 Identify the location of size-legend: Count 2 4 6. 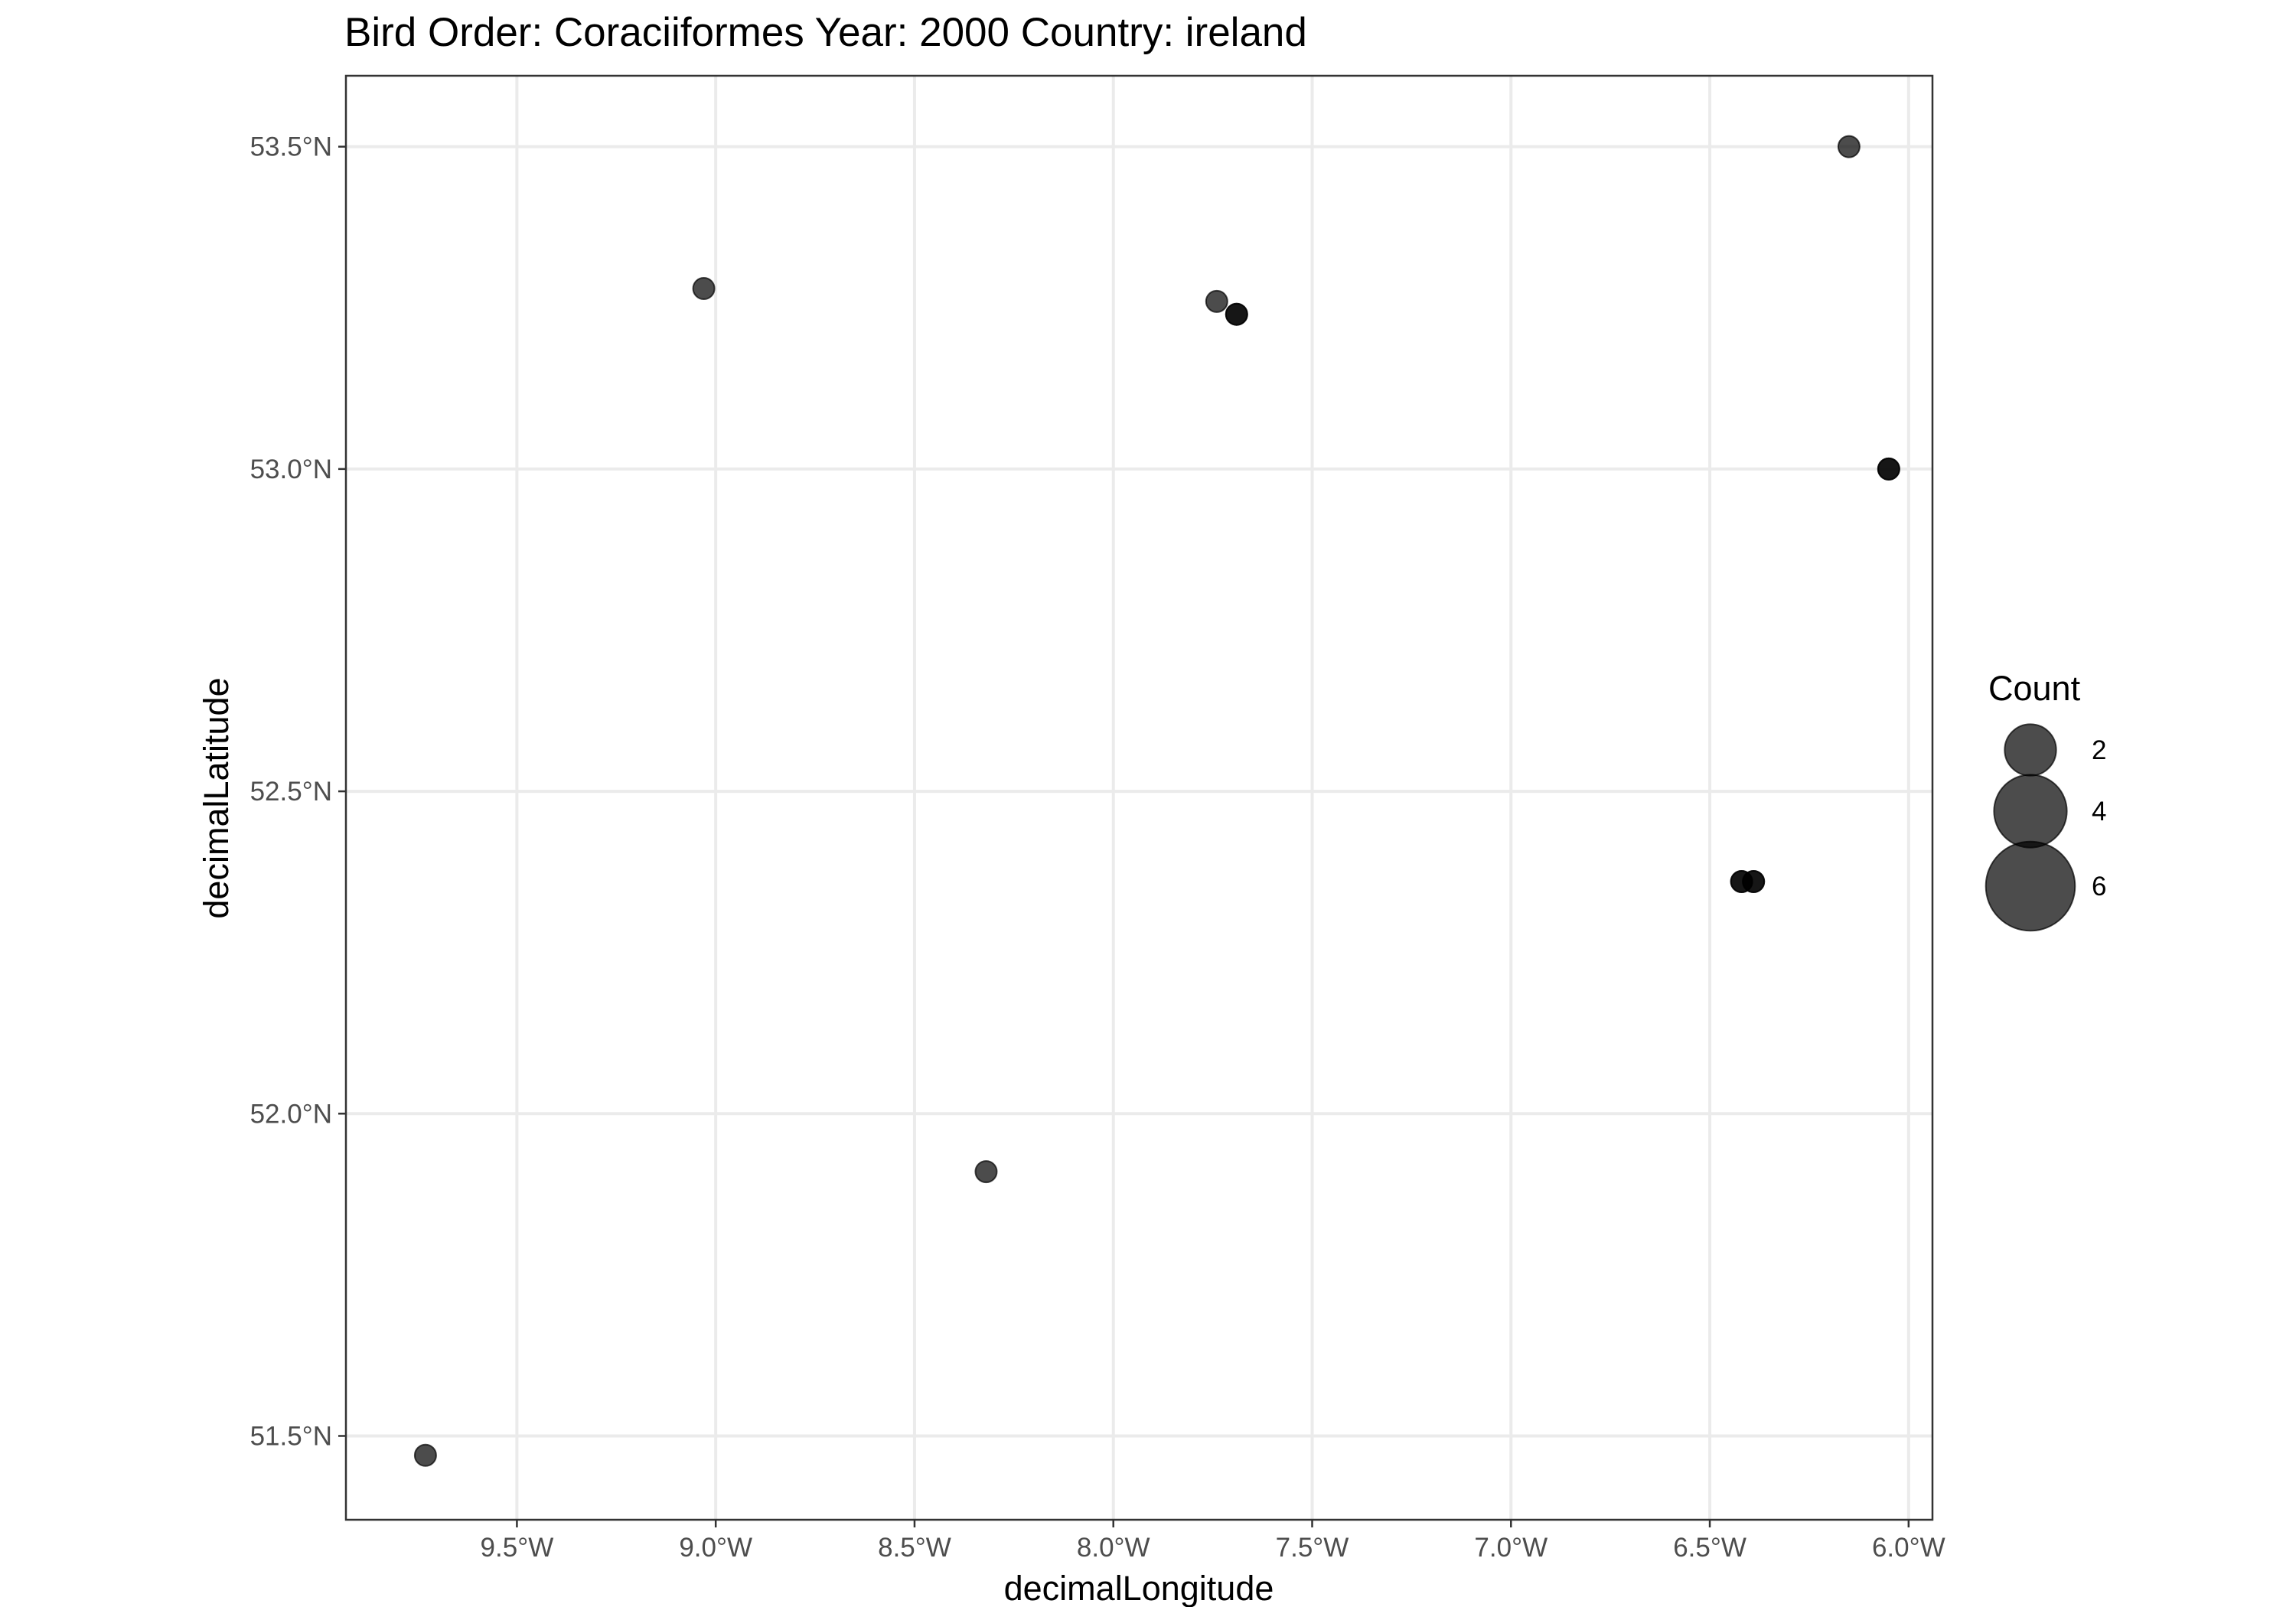
(2045, 800).